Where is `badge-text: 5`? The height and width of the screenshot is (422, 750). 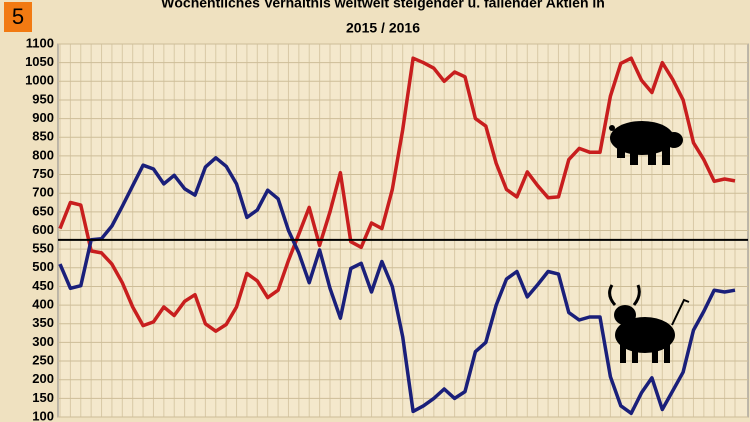 badge-text: 5 is located at coordinates (18, 16).